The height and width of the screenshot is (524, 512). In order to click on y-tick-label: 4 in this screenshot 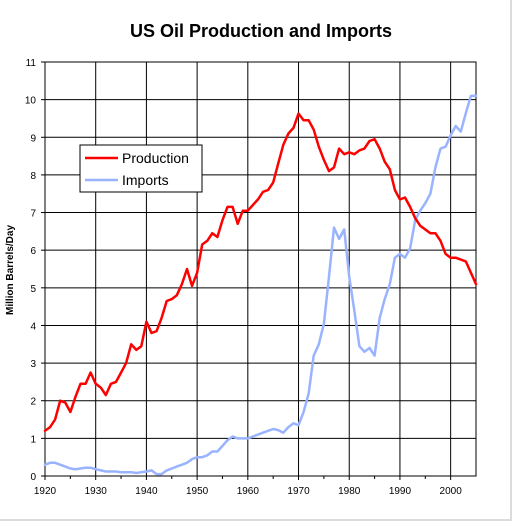, I will do `click(33, 326)`.